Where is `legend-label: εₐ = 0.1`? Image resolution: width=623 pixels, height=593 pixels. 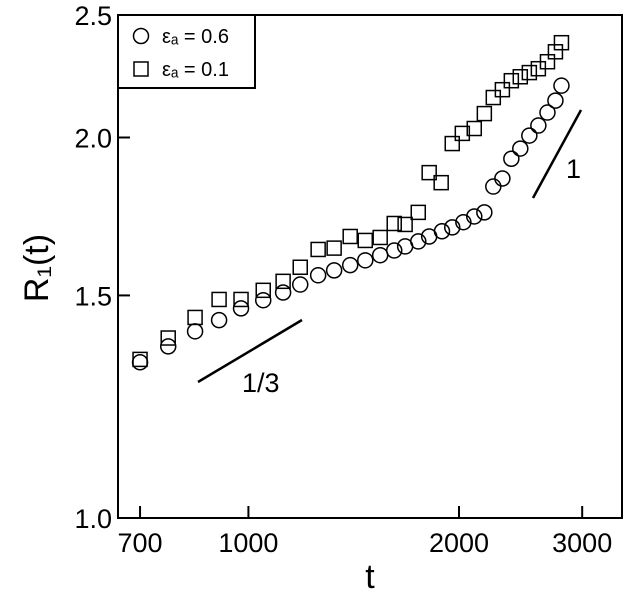
legend-label: εₐ = 0.1 is located at coordinates (195, 70).